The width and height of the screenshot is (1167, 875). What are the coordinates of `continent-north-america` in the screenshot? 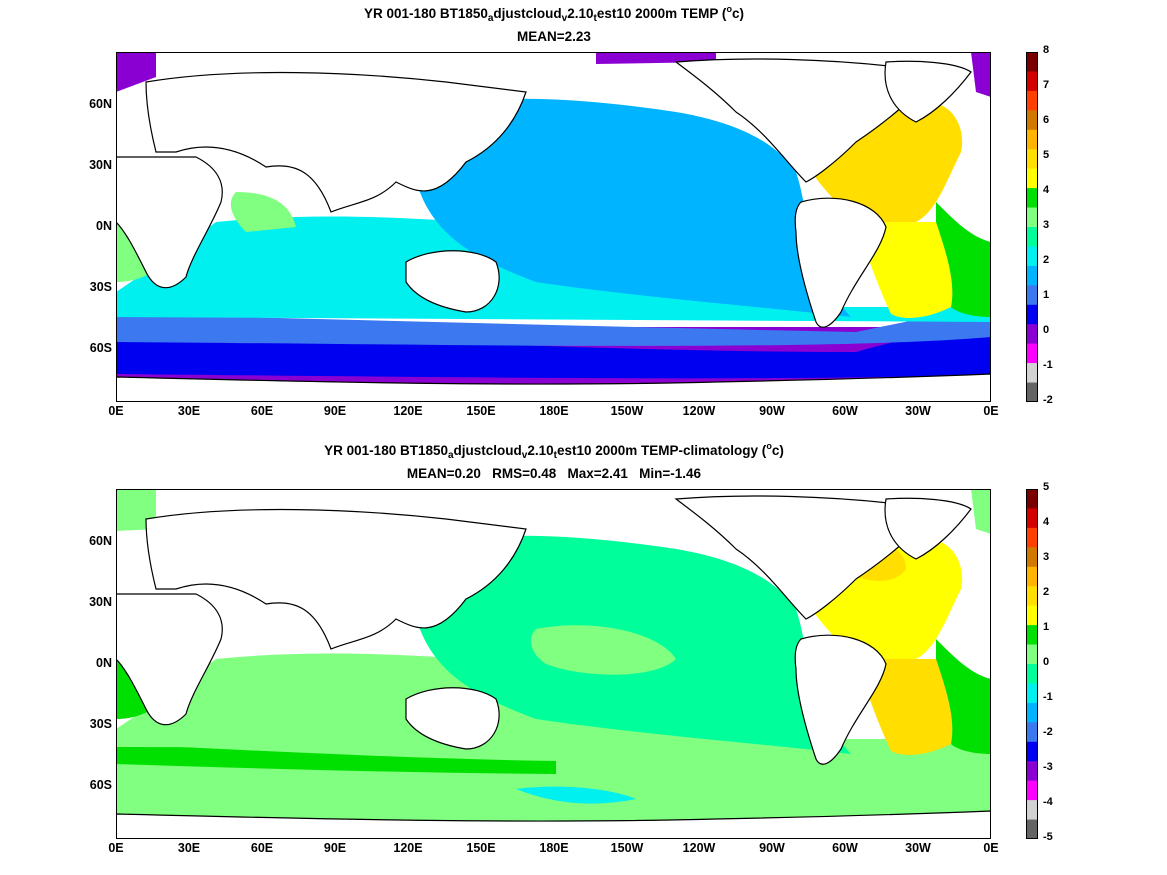 It's located at (806, 120).